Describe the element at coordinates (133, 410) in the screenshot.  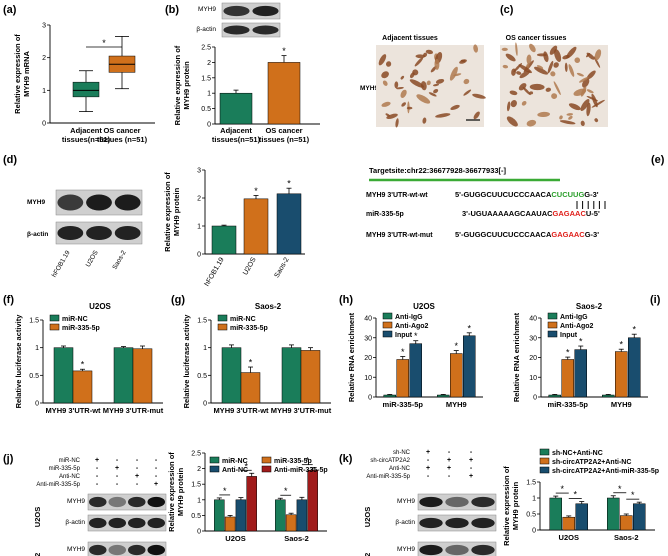
I see `x-tick-label: MYH9 3'UTR-mut` at that location.